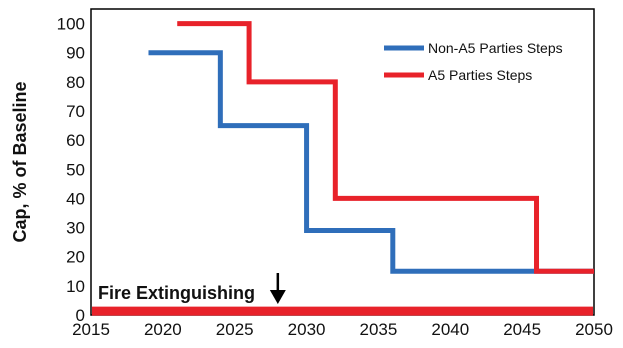  What do you see at coordinates (71, 24) in the screenshot?
I see `y-tick-label: 100` at bounding box center [71, 24].